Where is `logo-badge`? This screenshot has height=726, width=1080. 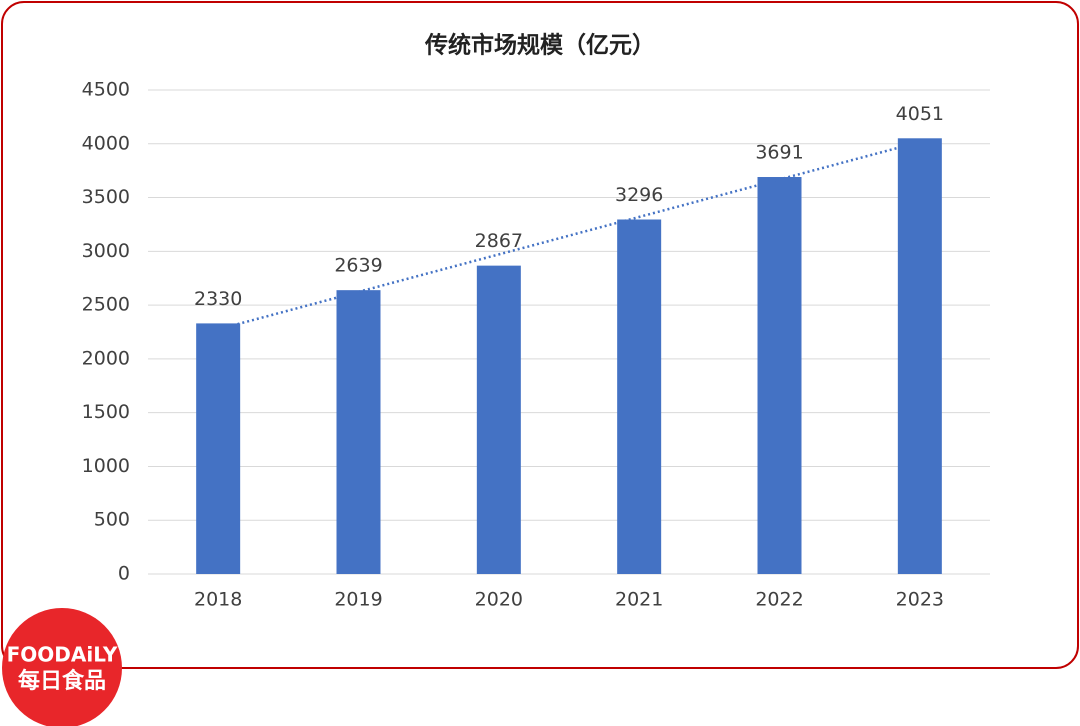
logo-badge is located at coordinates (62, 667).